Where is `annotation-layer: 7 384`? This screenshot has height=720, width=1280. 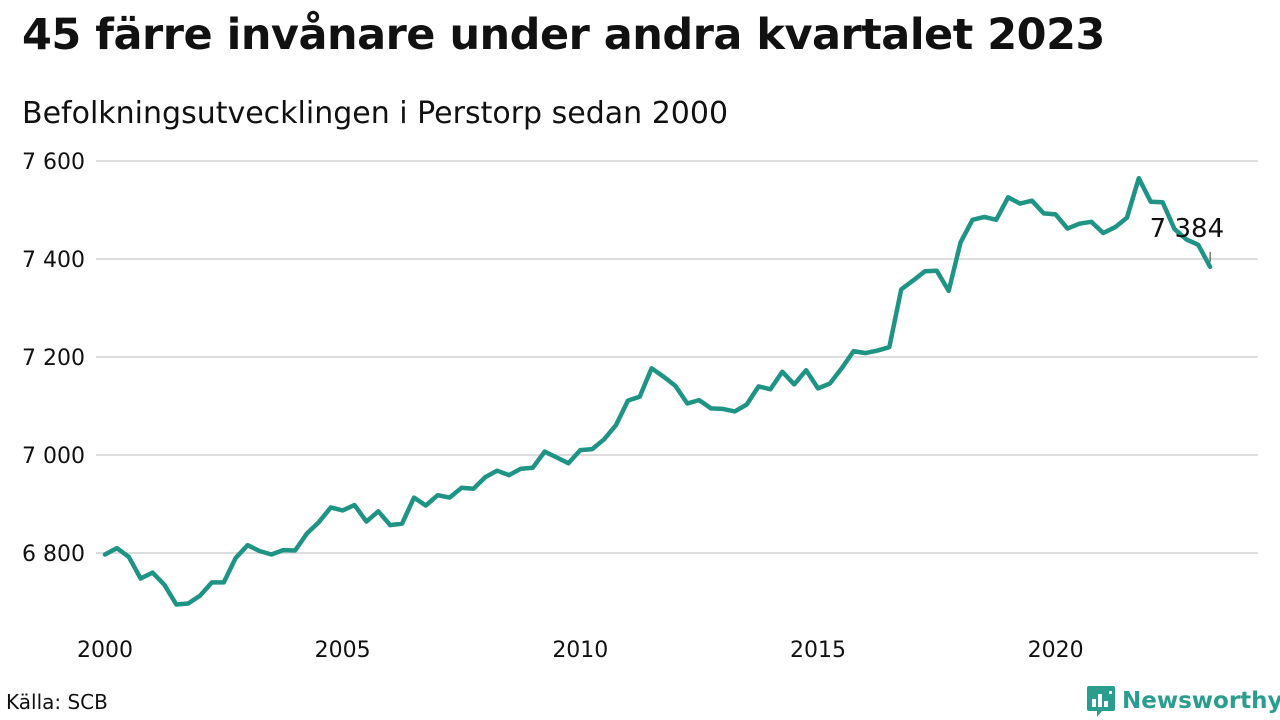
annotation-layer: 7 384 is located at coordinates (1187, 238).